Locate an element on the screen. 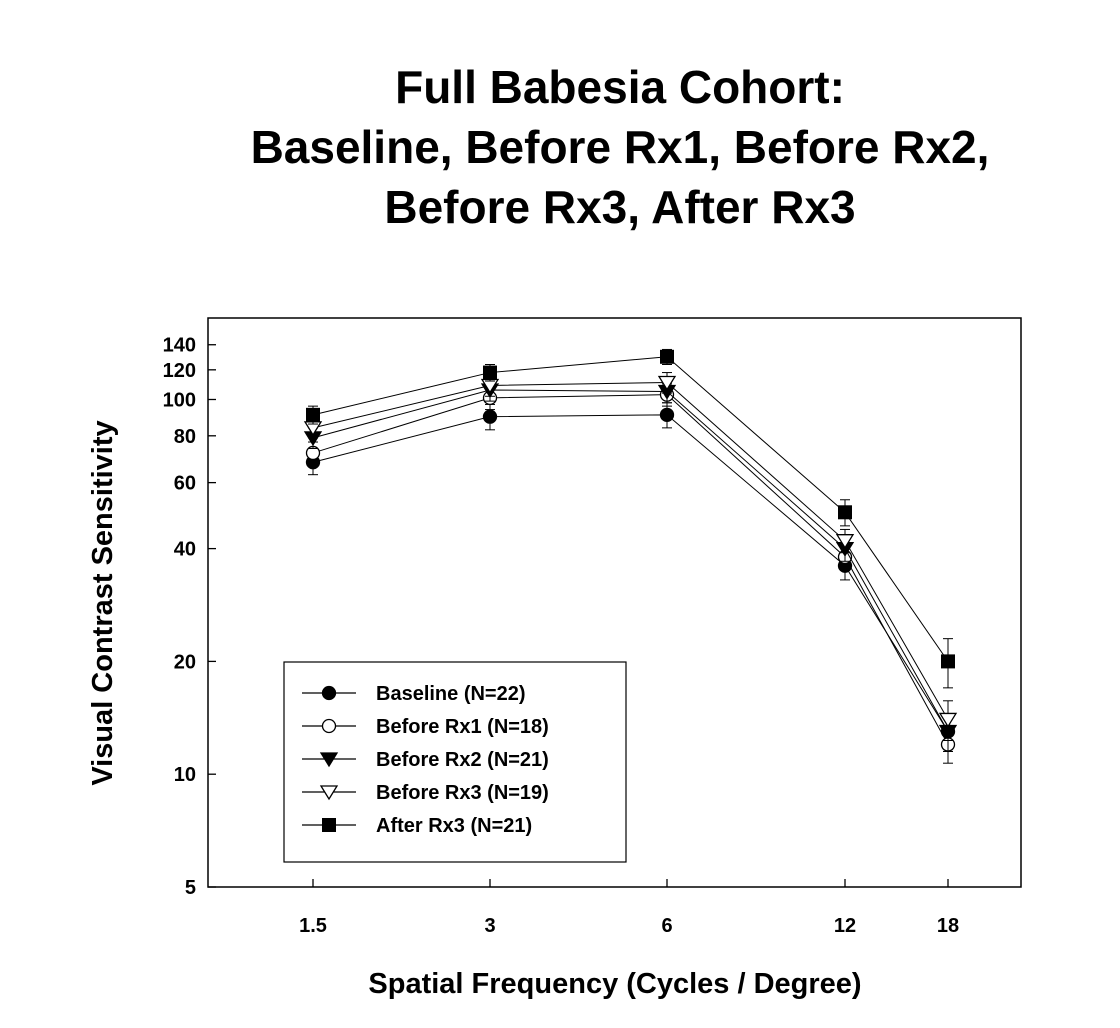 The image size is (1120, 1028). legend-label: Baseline (N=22) is located at coordinates (451, 694).